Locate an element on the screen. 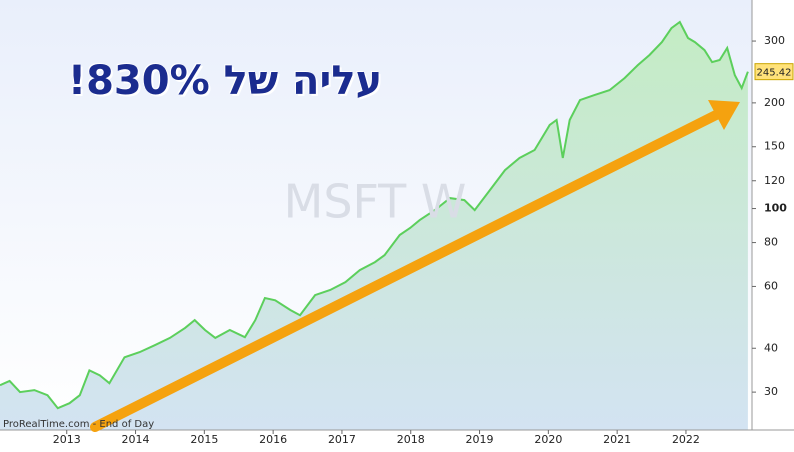 This screenshot has height=452, width=794. last-price-box is located at coordinates (774, 72).